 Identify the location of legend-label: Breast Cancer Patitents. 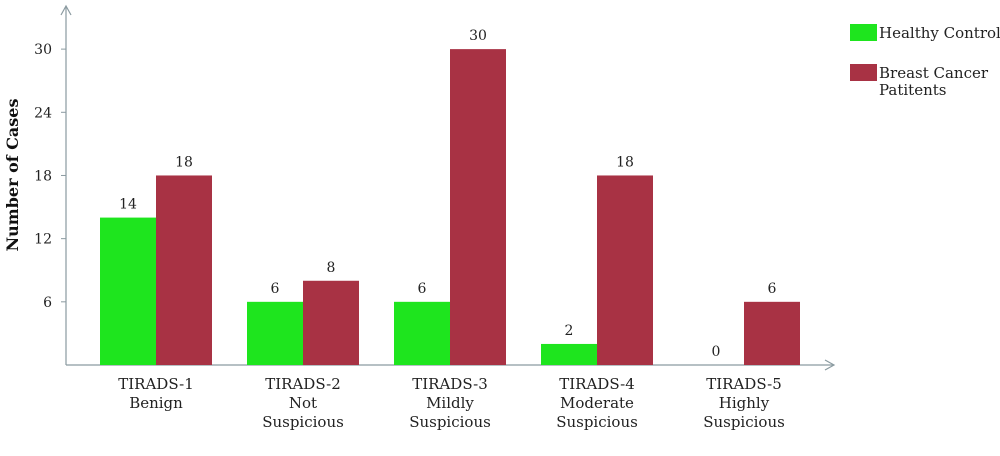
(934, 81).